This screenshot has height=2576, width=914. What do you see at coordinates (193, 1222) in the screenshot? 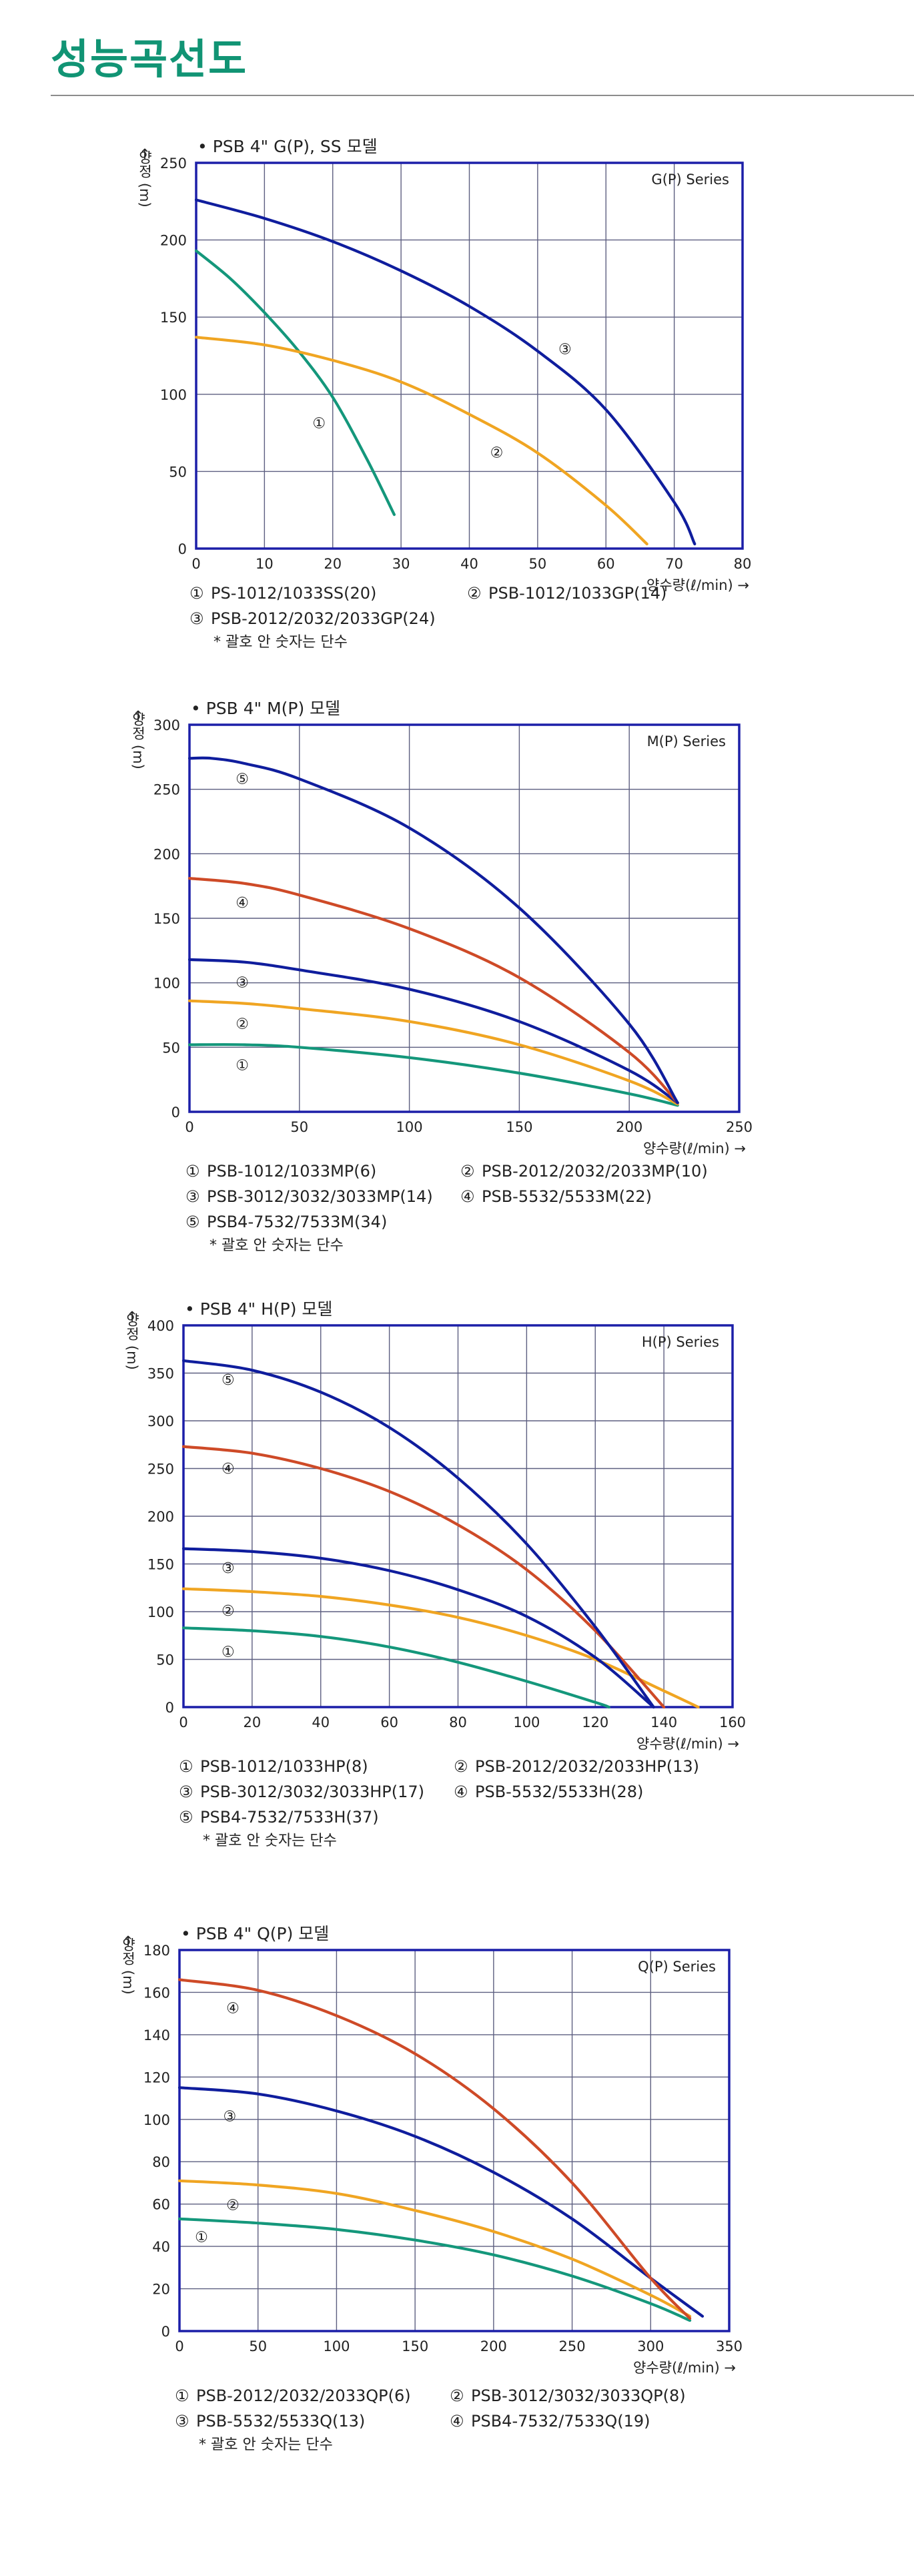
I see `legend-marker: ⑤` at bounding box center [193, 1222].